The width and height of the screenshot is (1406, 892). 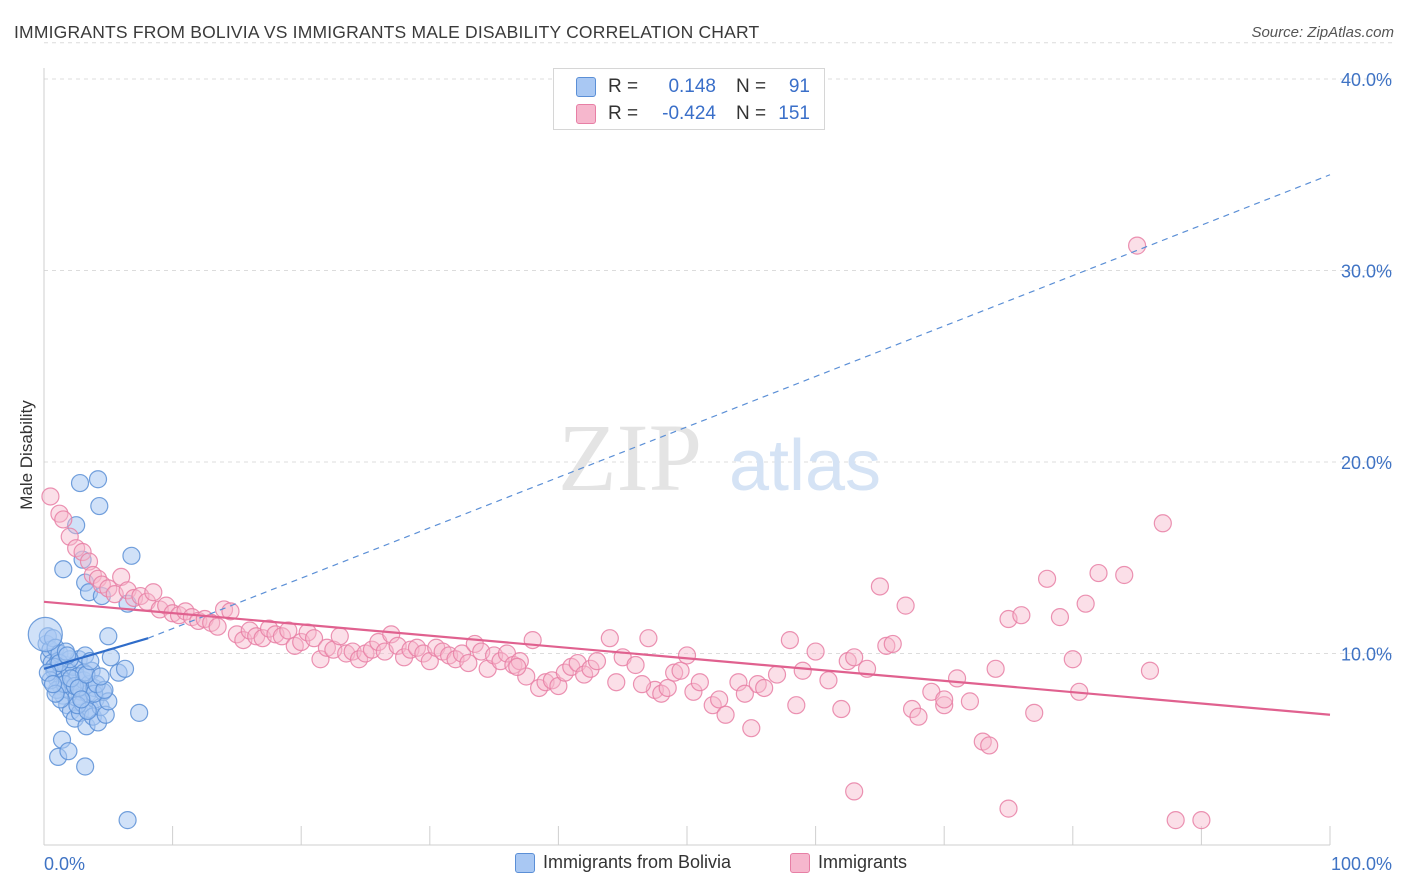 I want to click on legend-item-bolivia: Immigrants from Bolivia, so click(x=623, y=862).